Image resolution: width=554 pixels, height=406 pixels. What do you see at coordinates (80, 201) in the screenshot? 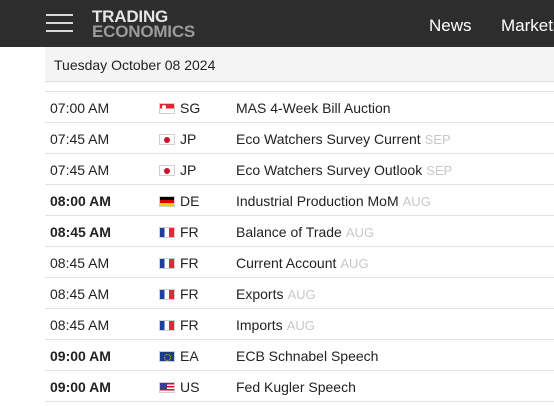
I see `event-time: 08:00 AM` at bounding box center [80, 201].